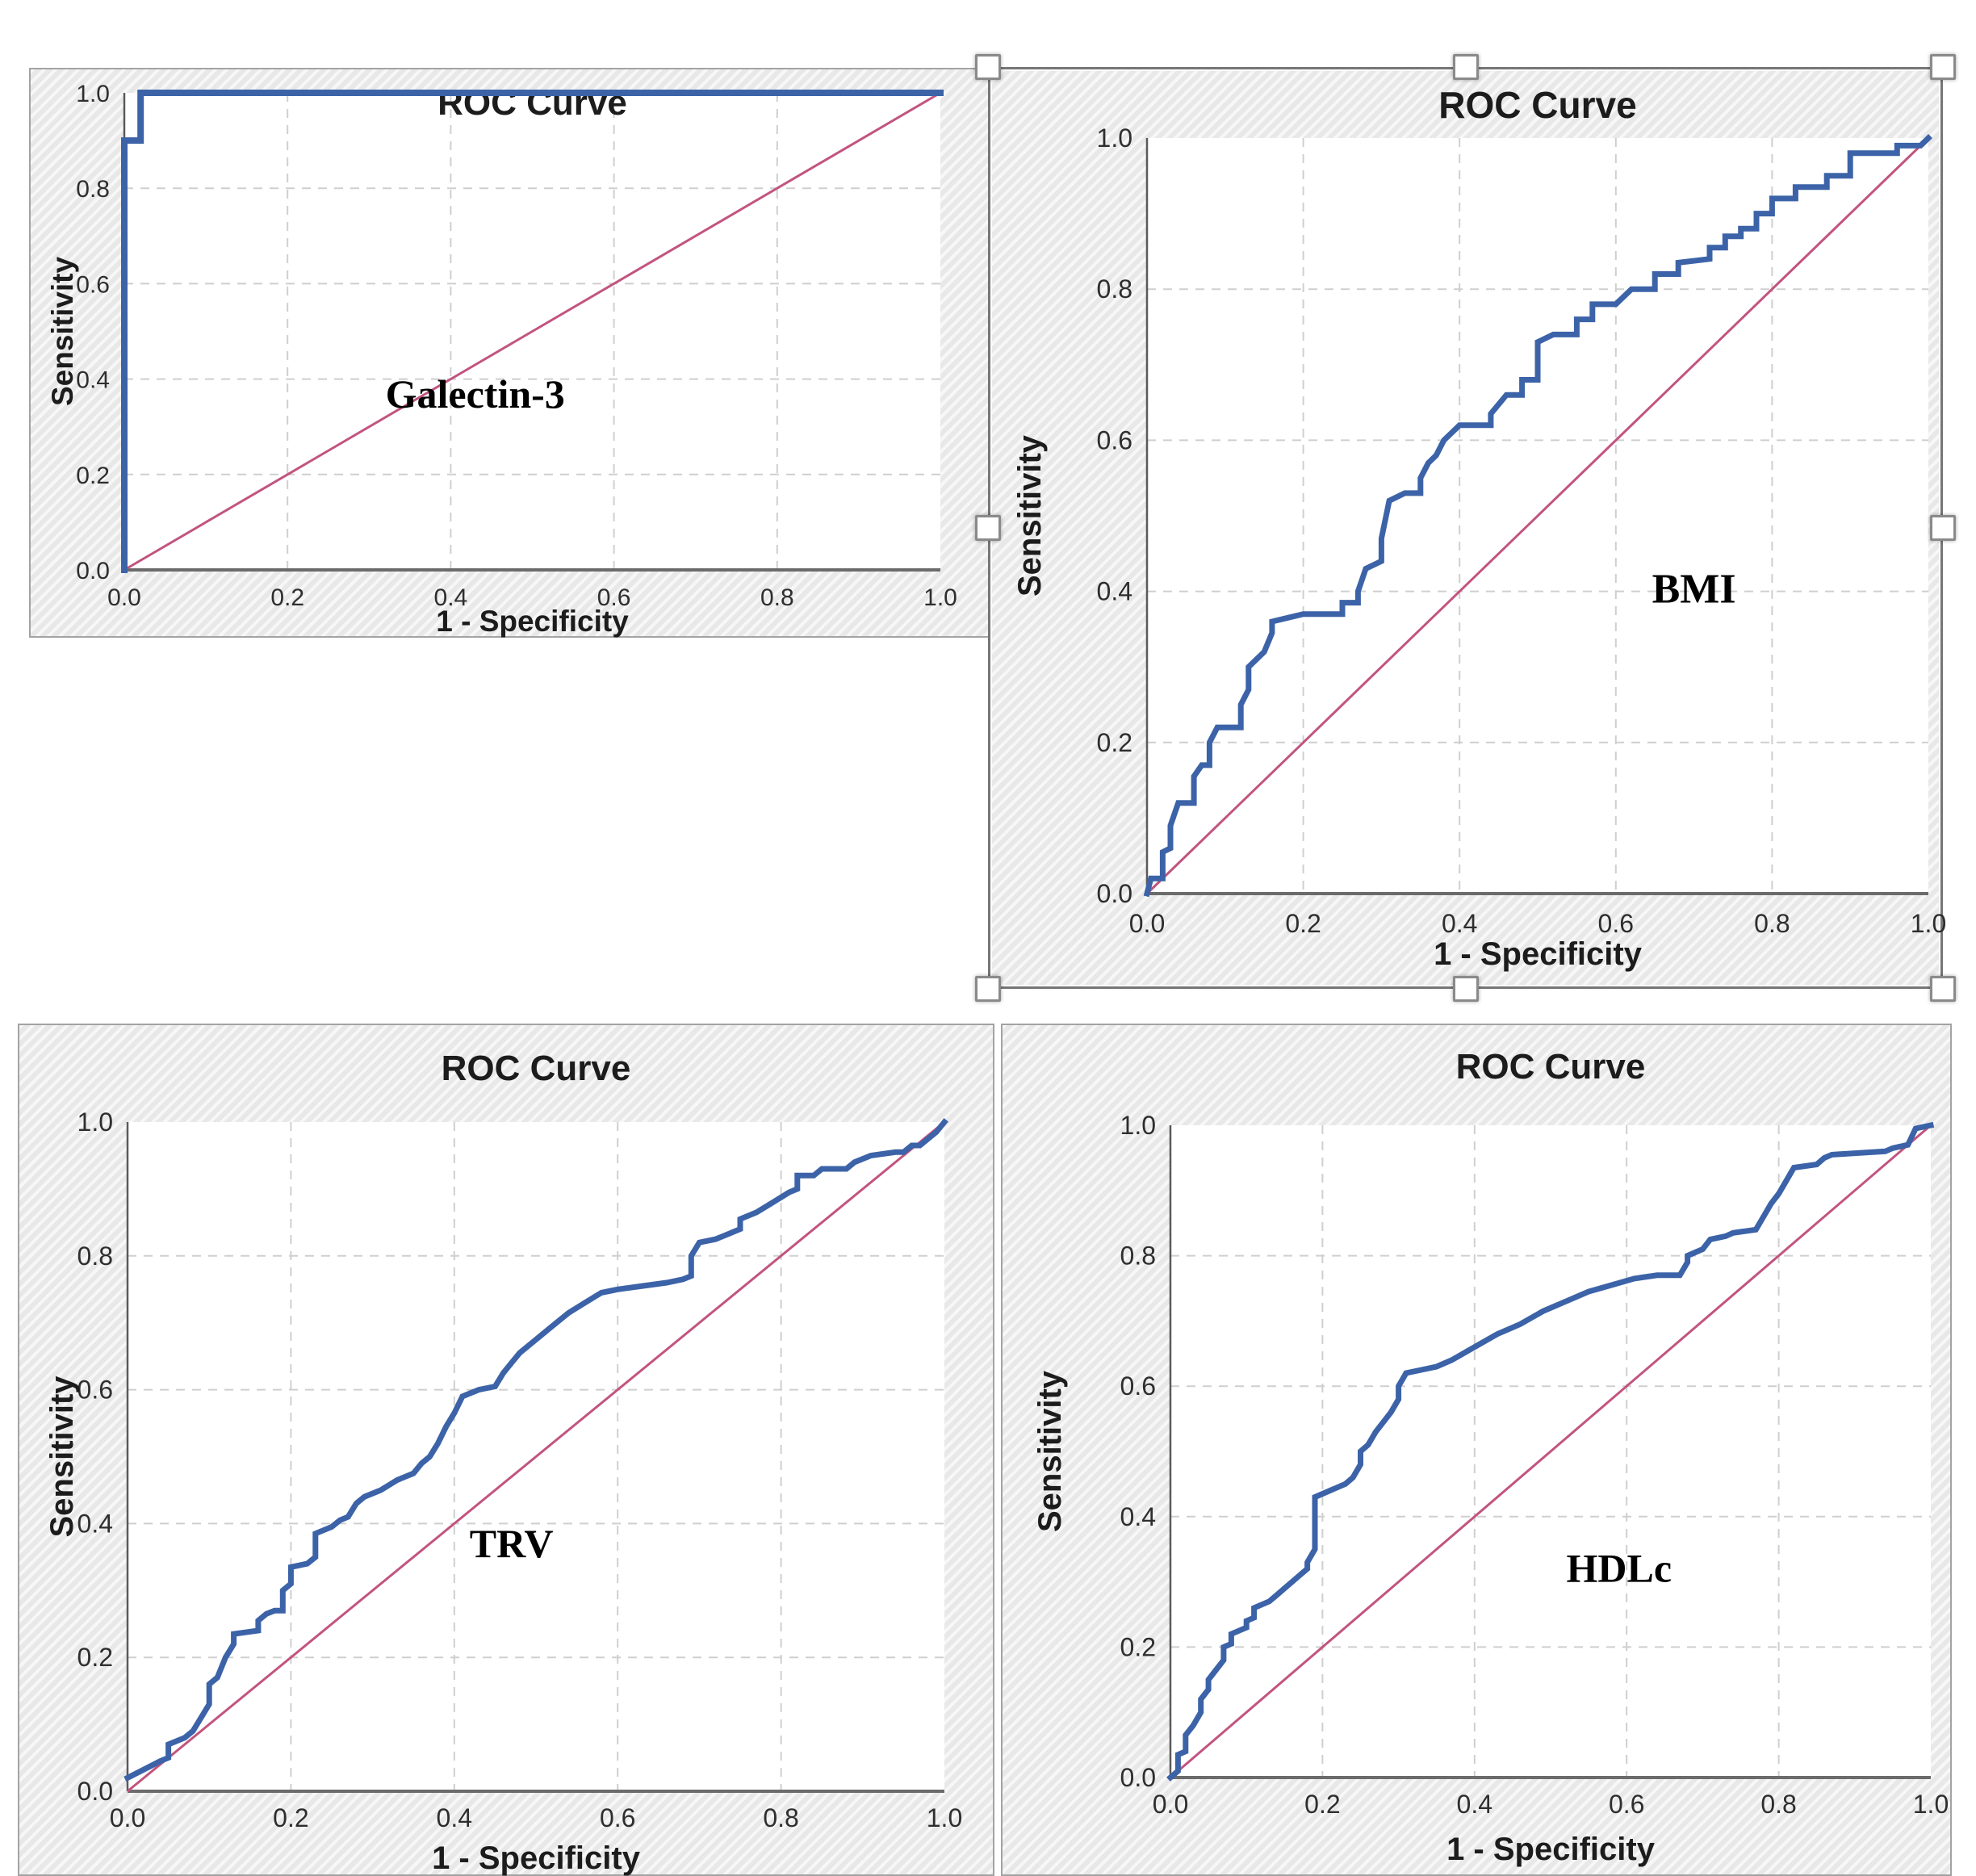  I want to click on selection-handle-middle-right, so click(1943, 528).